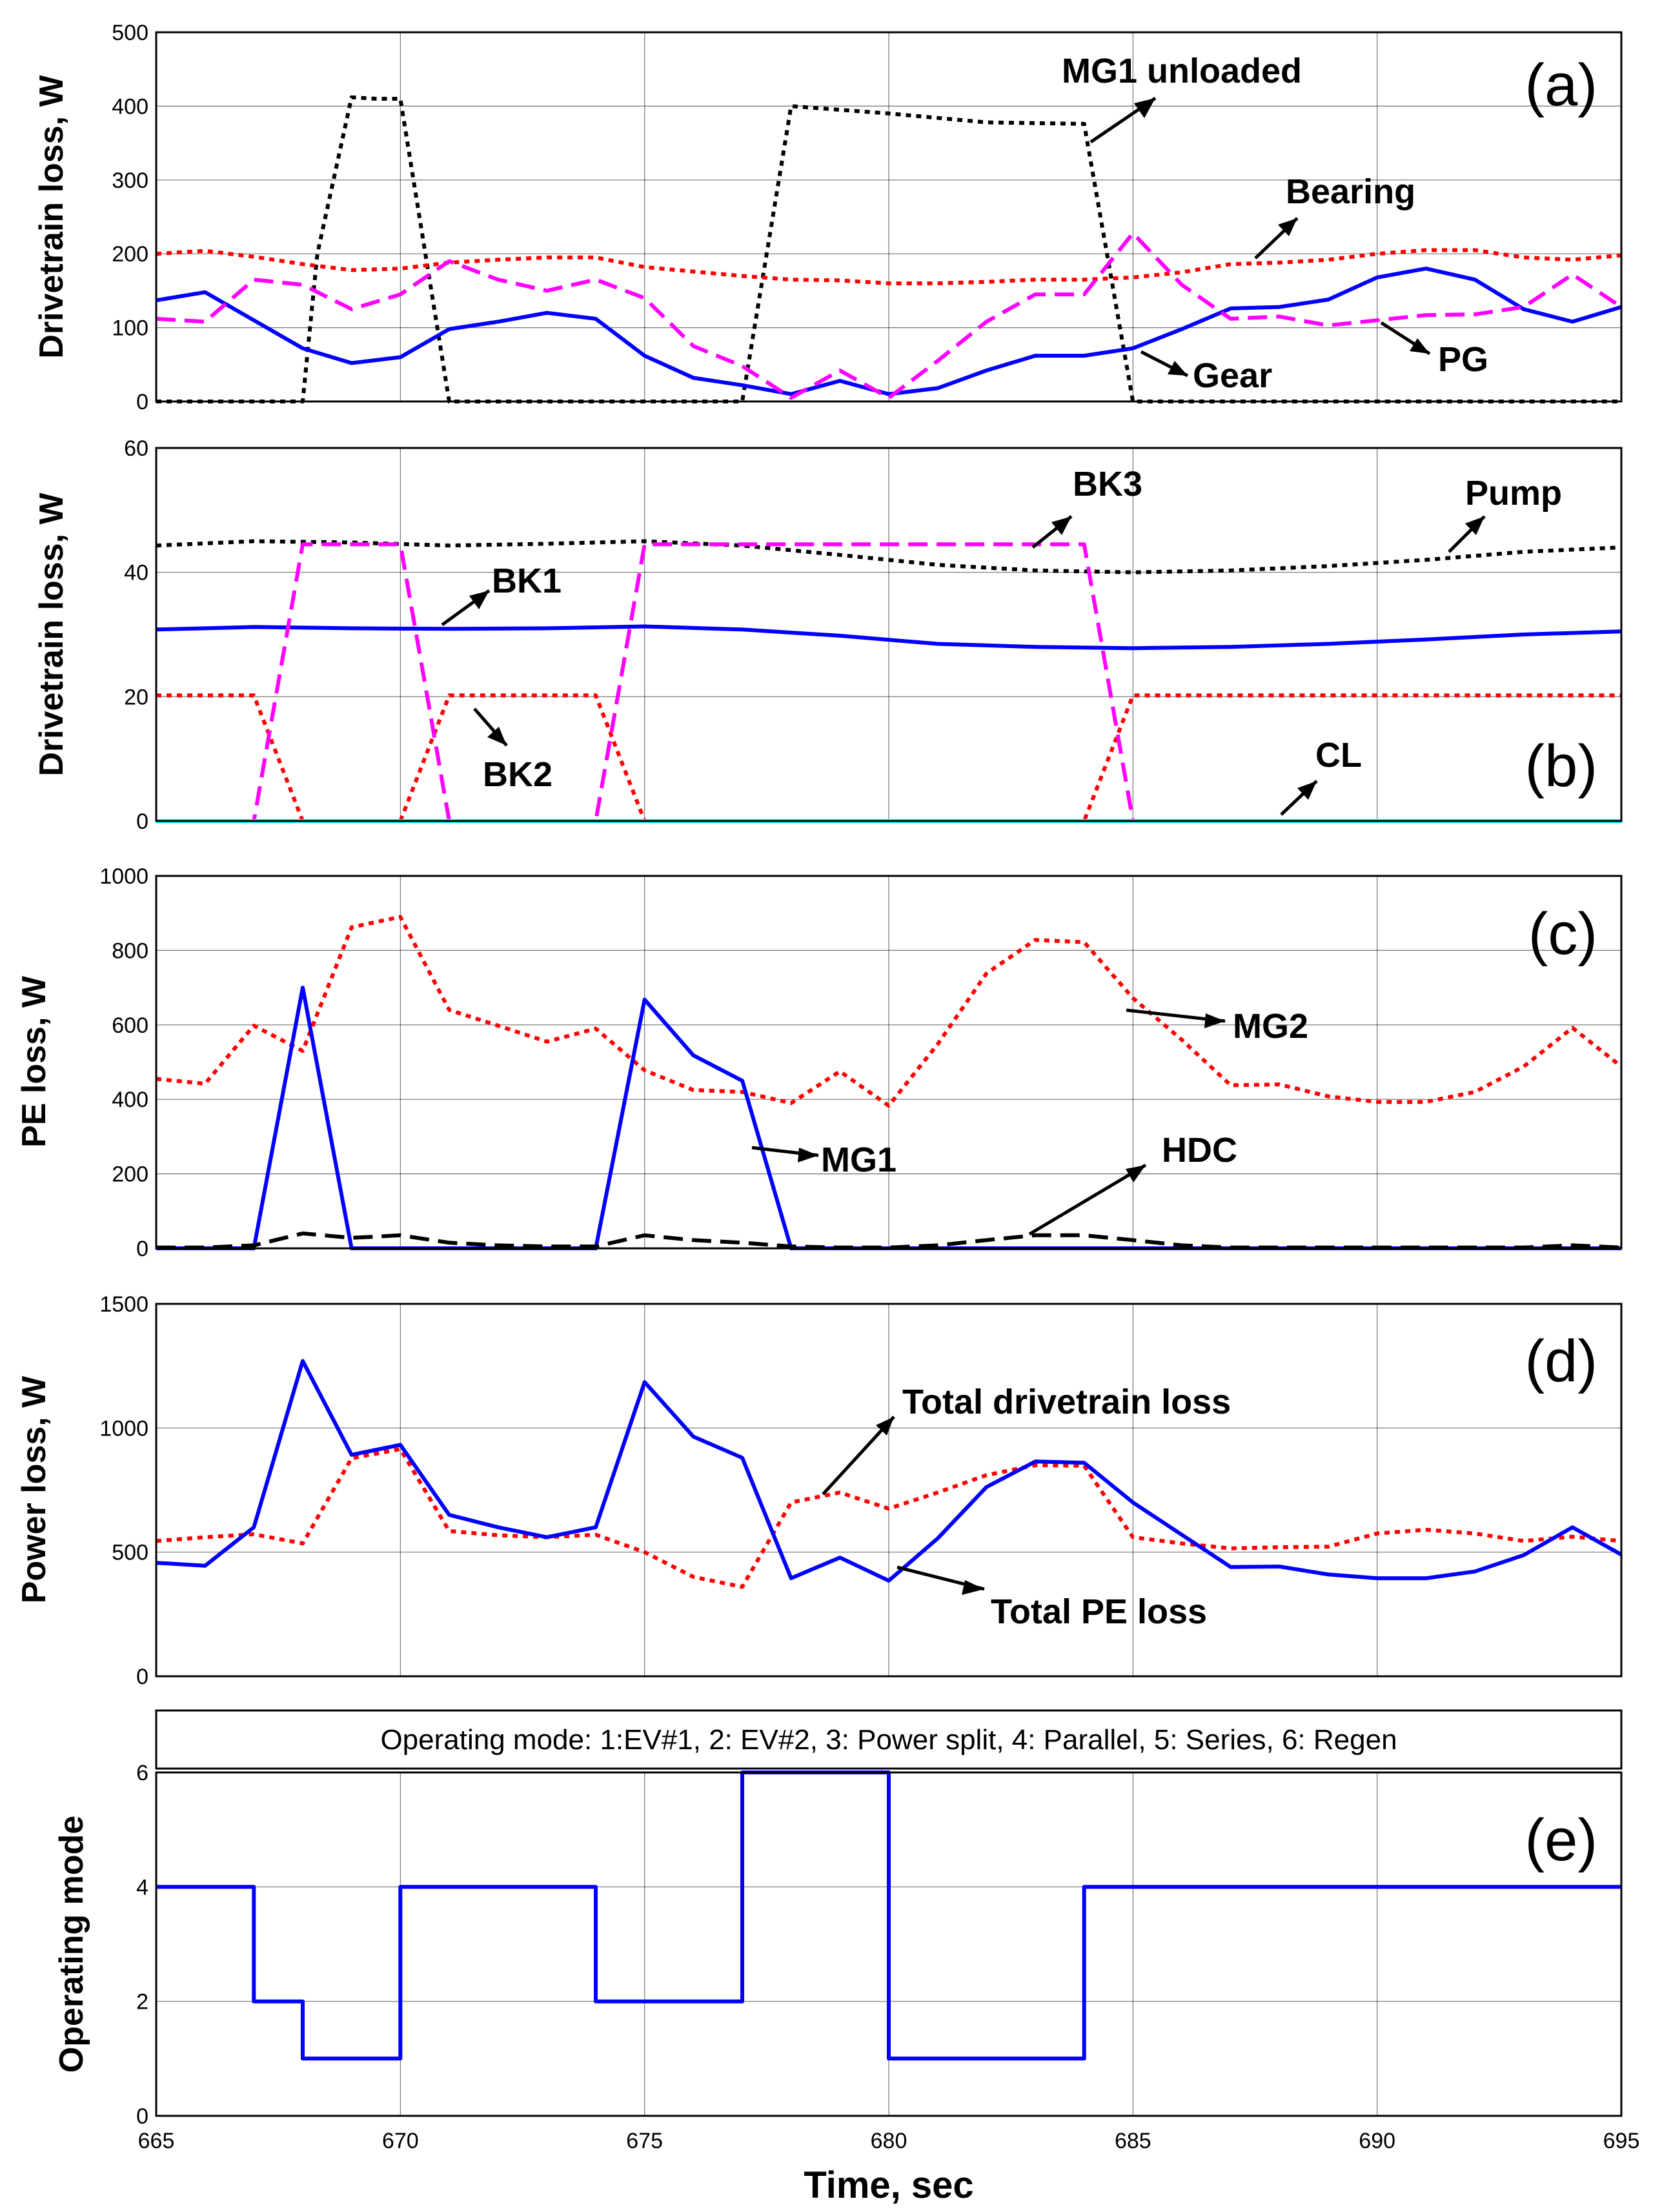 This screenshot has width=1662, height=2212. Describe the element at coordinates (51, 634) in the screenshot. I see `panel-b-ylabel: Drivetrain loss, W` at that location.